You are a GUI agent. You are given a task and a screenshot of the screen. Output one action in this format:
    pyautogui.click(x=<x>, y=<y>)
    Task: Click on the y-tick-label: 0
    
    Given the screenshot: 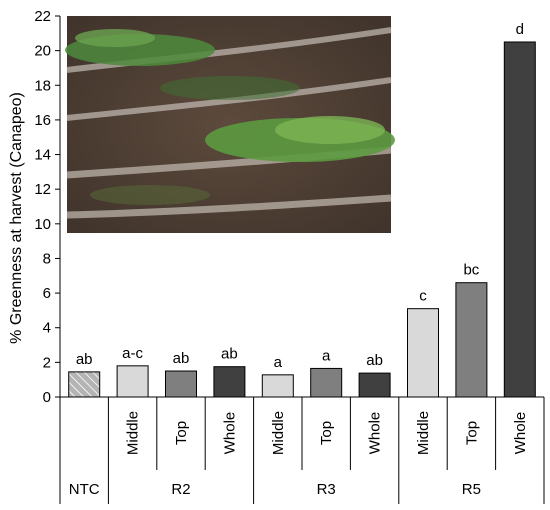 What is the action you would take?
    pyautogui.click(x=47, y=397)
    